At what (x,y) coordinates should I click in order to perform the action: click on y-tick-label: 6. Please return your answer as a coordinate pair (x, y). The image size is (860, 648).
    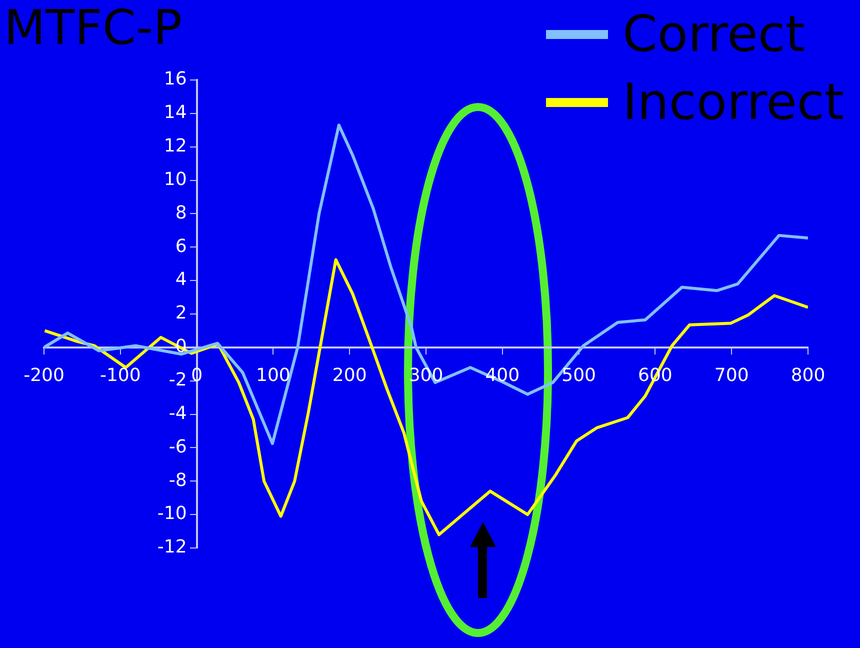
    Looking at the image, I should click on (181, 246).